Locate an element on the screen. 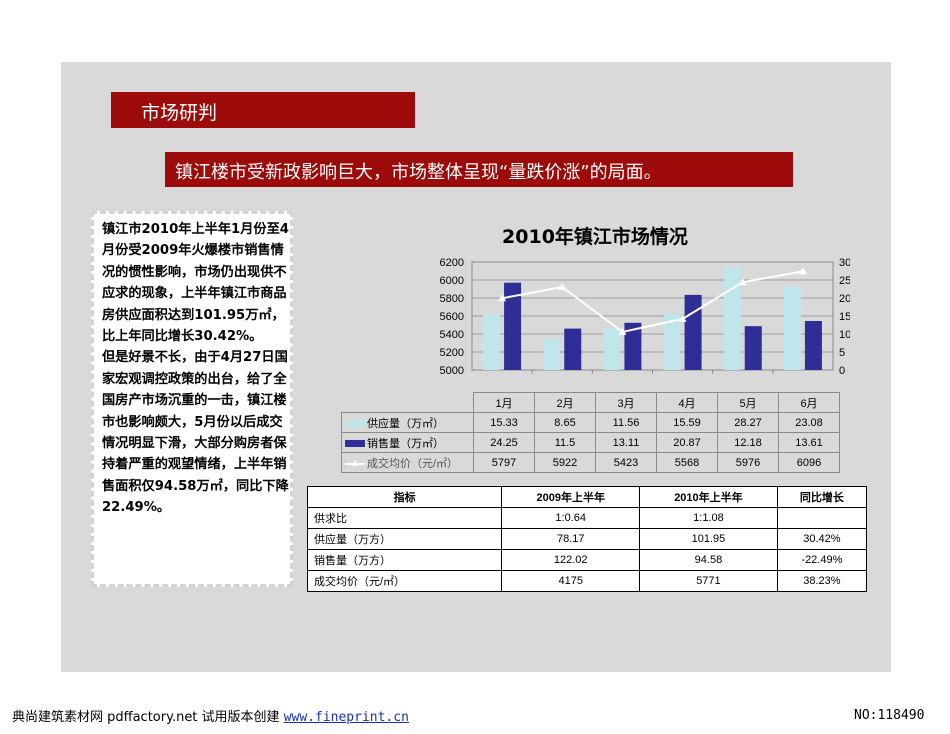 The width and height of the screenshot is (950, 734). data-label: 13.61 is located at coordinates (809, 442).